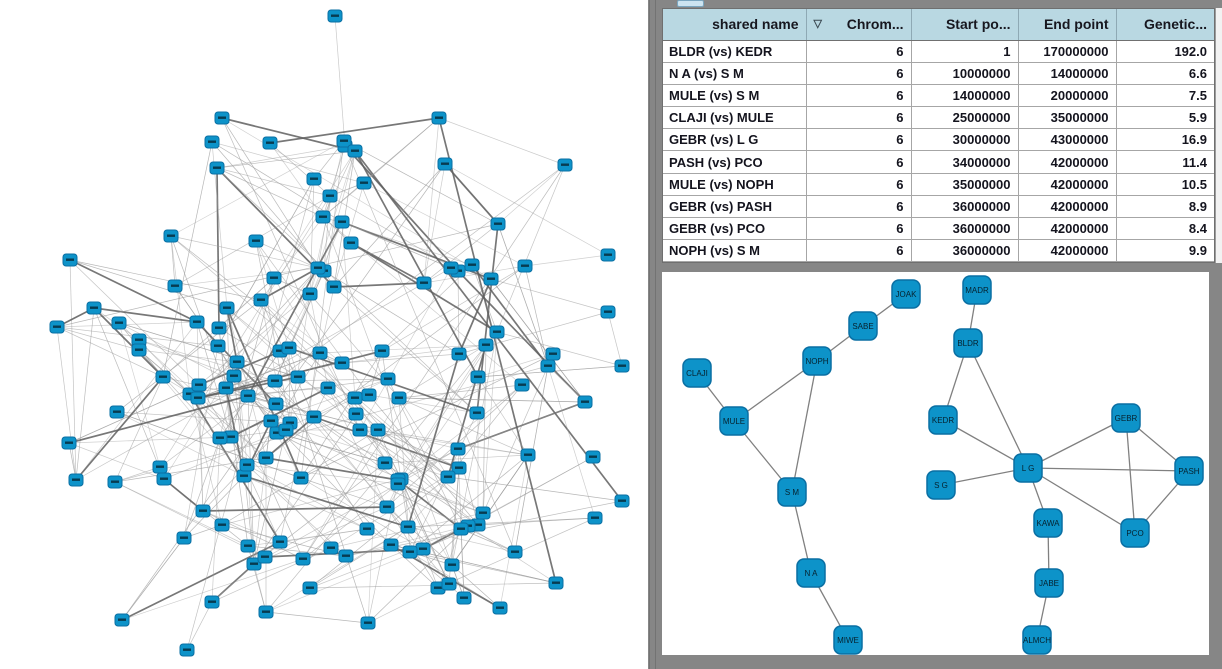  What do you see at coordinates (1135, 533) in the screenshot?
I see `detail-node-pco: PCO` at bounding box center [1135, 533].